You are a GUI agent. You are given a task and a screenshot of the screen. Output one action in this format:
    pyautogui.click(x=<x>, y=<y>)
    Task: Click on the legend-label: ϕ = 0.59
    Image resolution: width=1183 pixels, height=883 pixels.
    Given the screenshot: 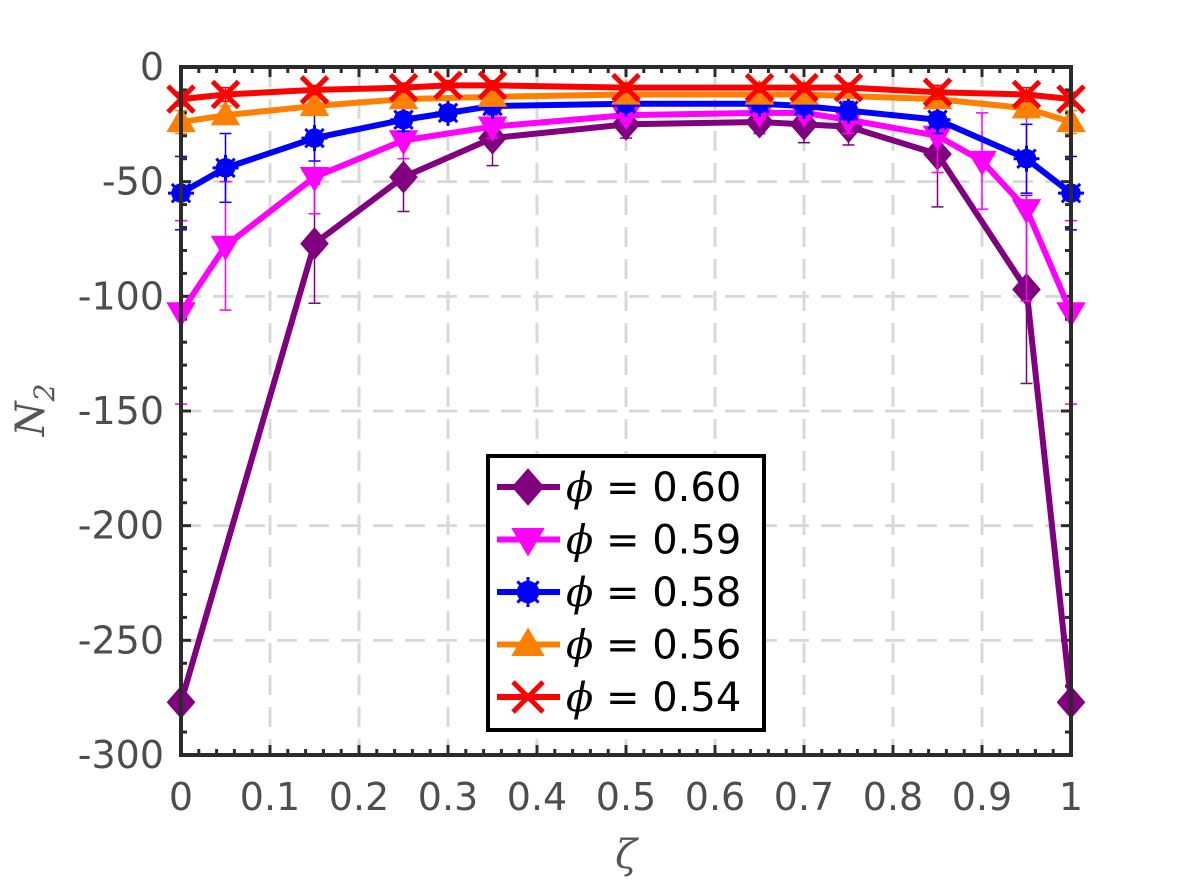 What is the action you would take?
    pyautogui.click(x=653, y=541)
    